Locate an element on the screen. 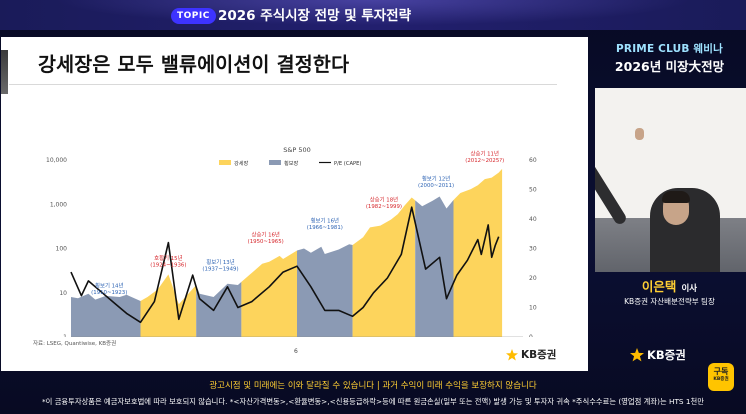  y-right-tick-label: 20 is located at coordinates (533, 278).